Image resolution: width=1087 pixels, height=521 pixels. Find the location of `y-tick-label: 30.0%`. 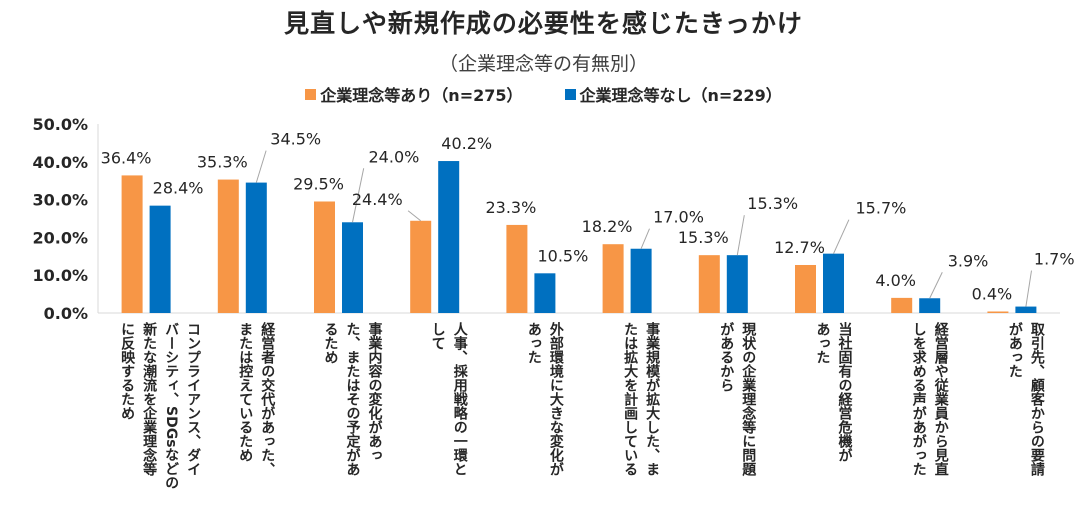

y-tick-label: 30.0% is located at coordinates (60, 200).